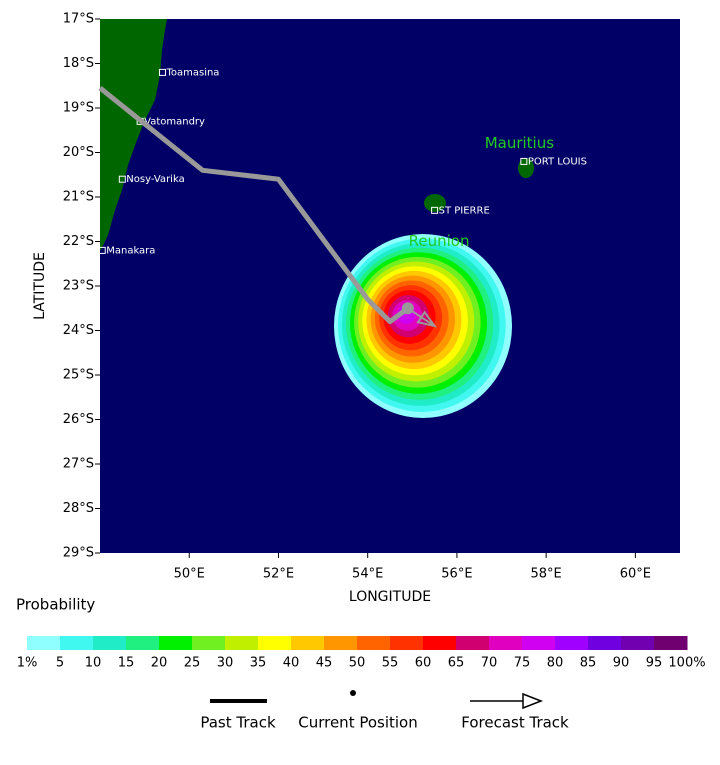 This screenshot has width=720, height=765. What do you see at coordinates (621, 663) in the screenshot?
I see `legend-tick-label: 90` at bounding box center [621, 663].